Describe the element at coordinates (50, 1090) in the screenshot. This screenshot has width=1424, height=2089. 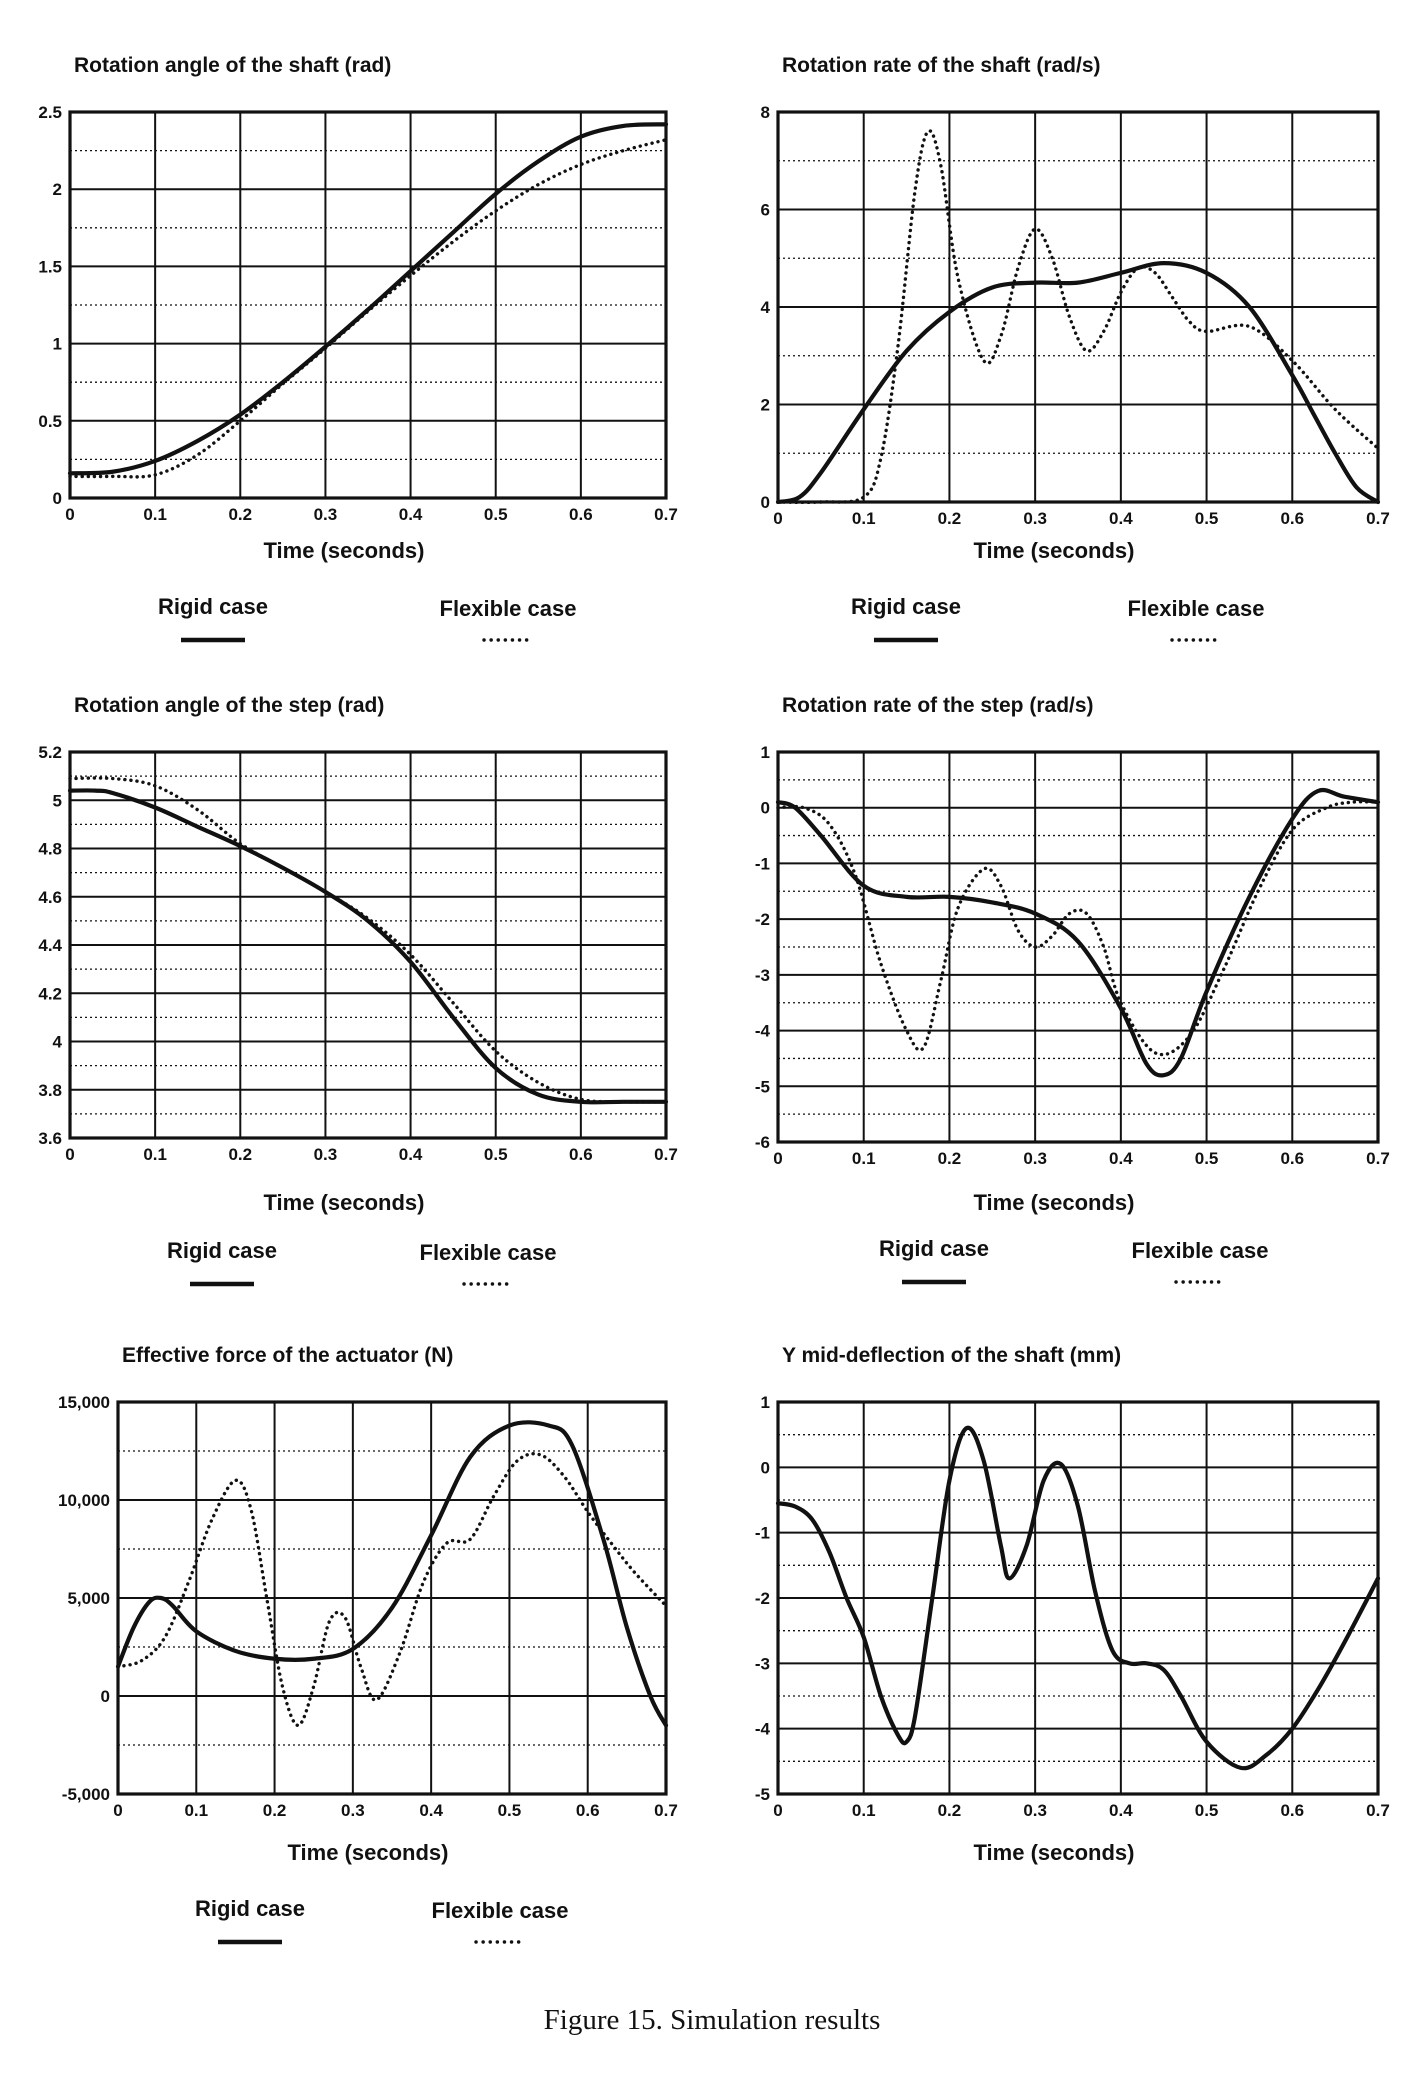
I see `y-tick-label: 3.8` at that location.